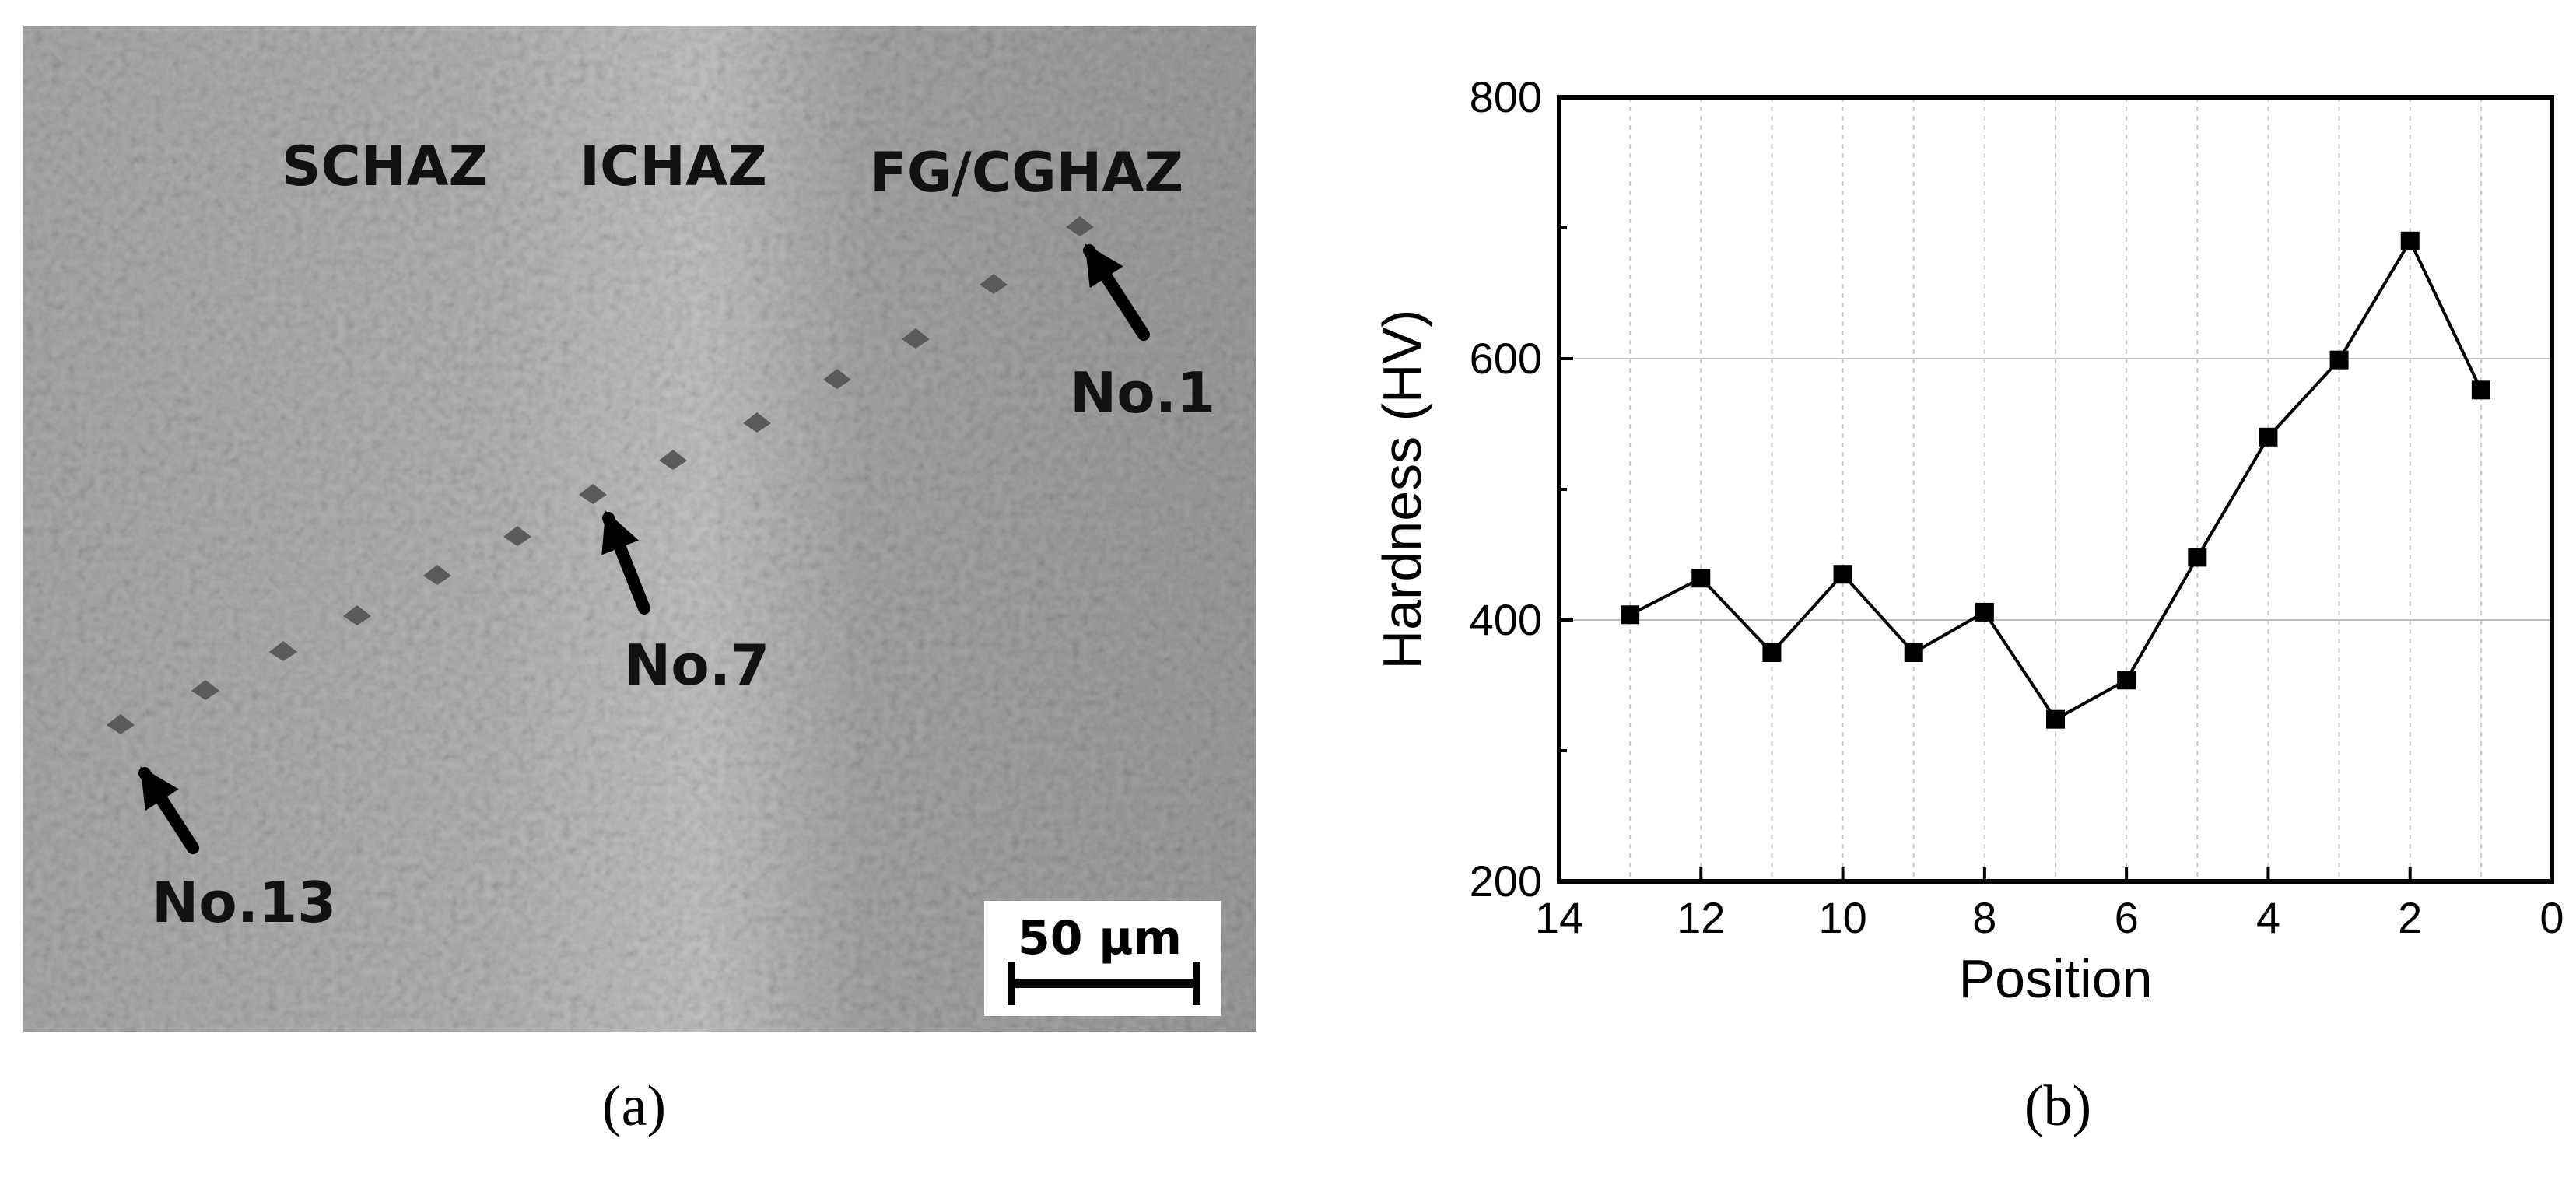  Describe the element at coordinates (1506, 358) in the screenshot. I see `y-tick-label: 600` at that location.